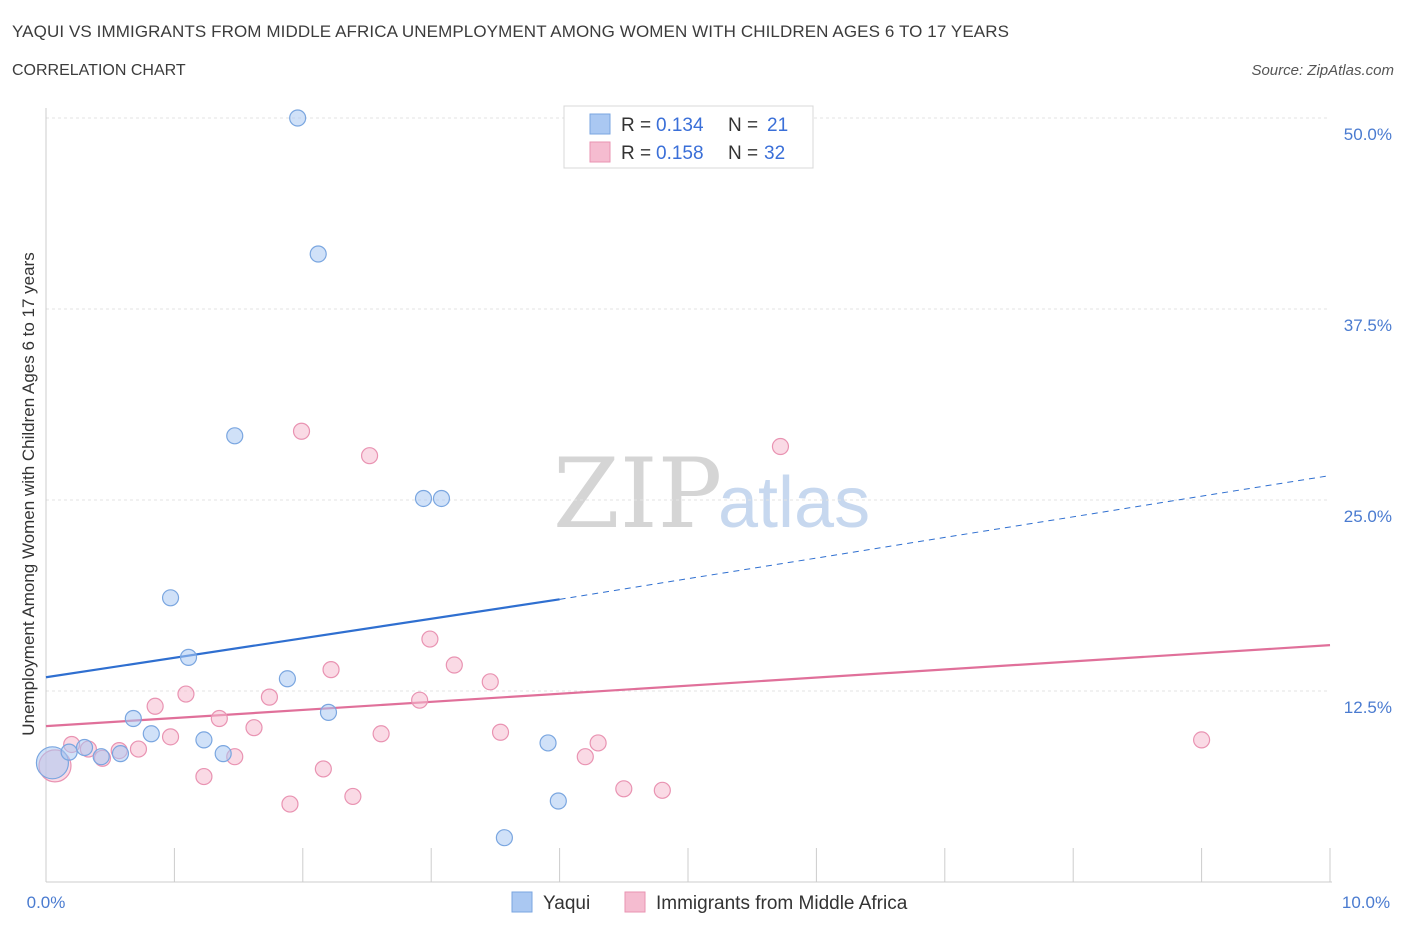 The width and height of the screenshot is (1406, 930). Describe the element at coordinates (782, 903) in the screenshot. I see `bottom-legend-label-immigrants: Immigrants from Middle Africa` at that location.